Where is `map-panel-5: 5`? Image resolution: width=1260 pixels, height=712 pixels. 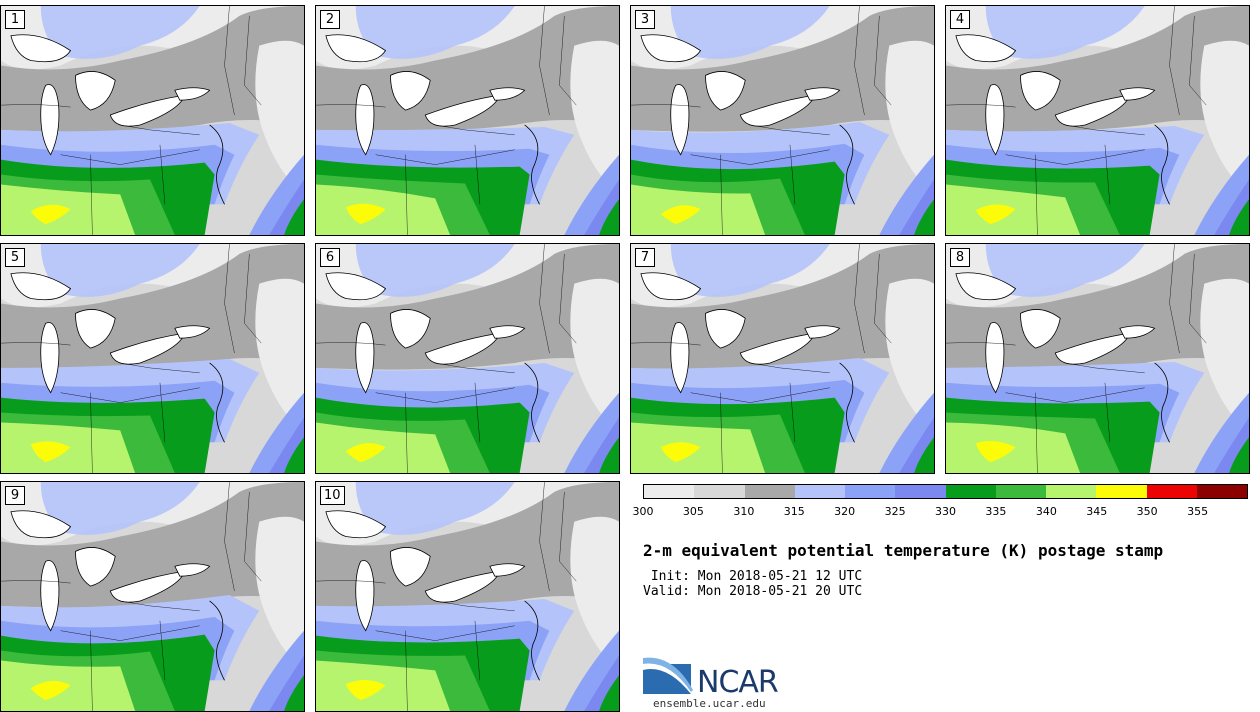
map-panel-5: 5 is located at coordinates (152, 358).